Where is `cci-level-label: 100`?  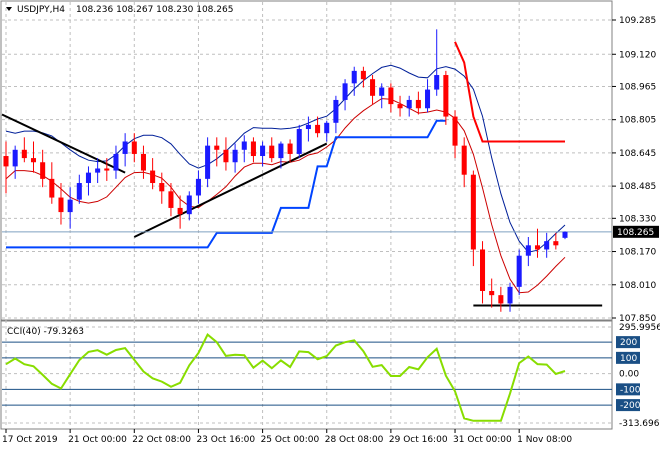 cci-level-label: 100 is located at coordinates (628, 359).